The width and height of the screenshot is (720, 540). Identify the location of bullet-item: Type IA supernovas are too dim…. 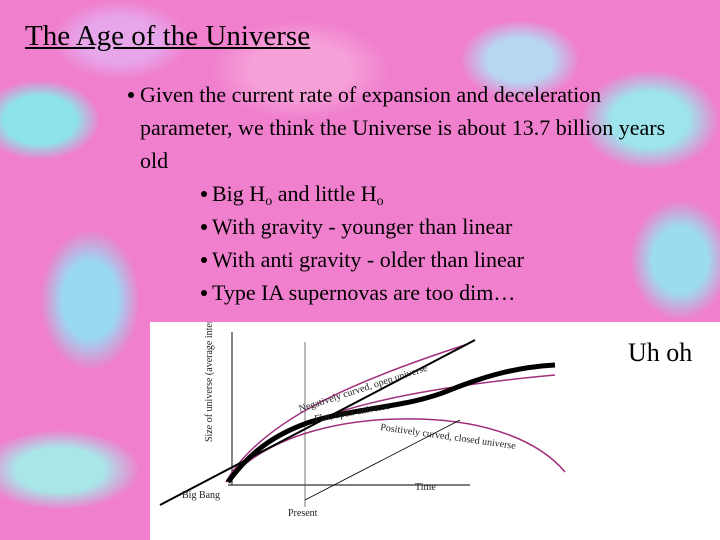
(408, 292).